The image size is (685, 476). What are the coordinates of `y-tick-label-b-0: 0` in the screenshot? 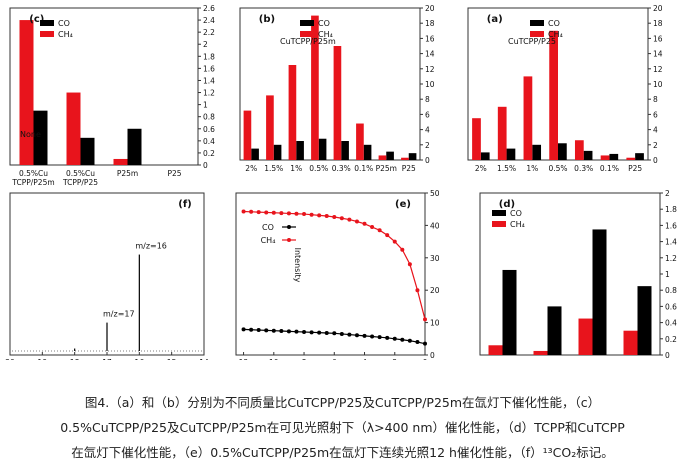 It's located at (427, 160).